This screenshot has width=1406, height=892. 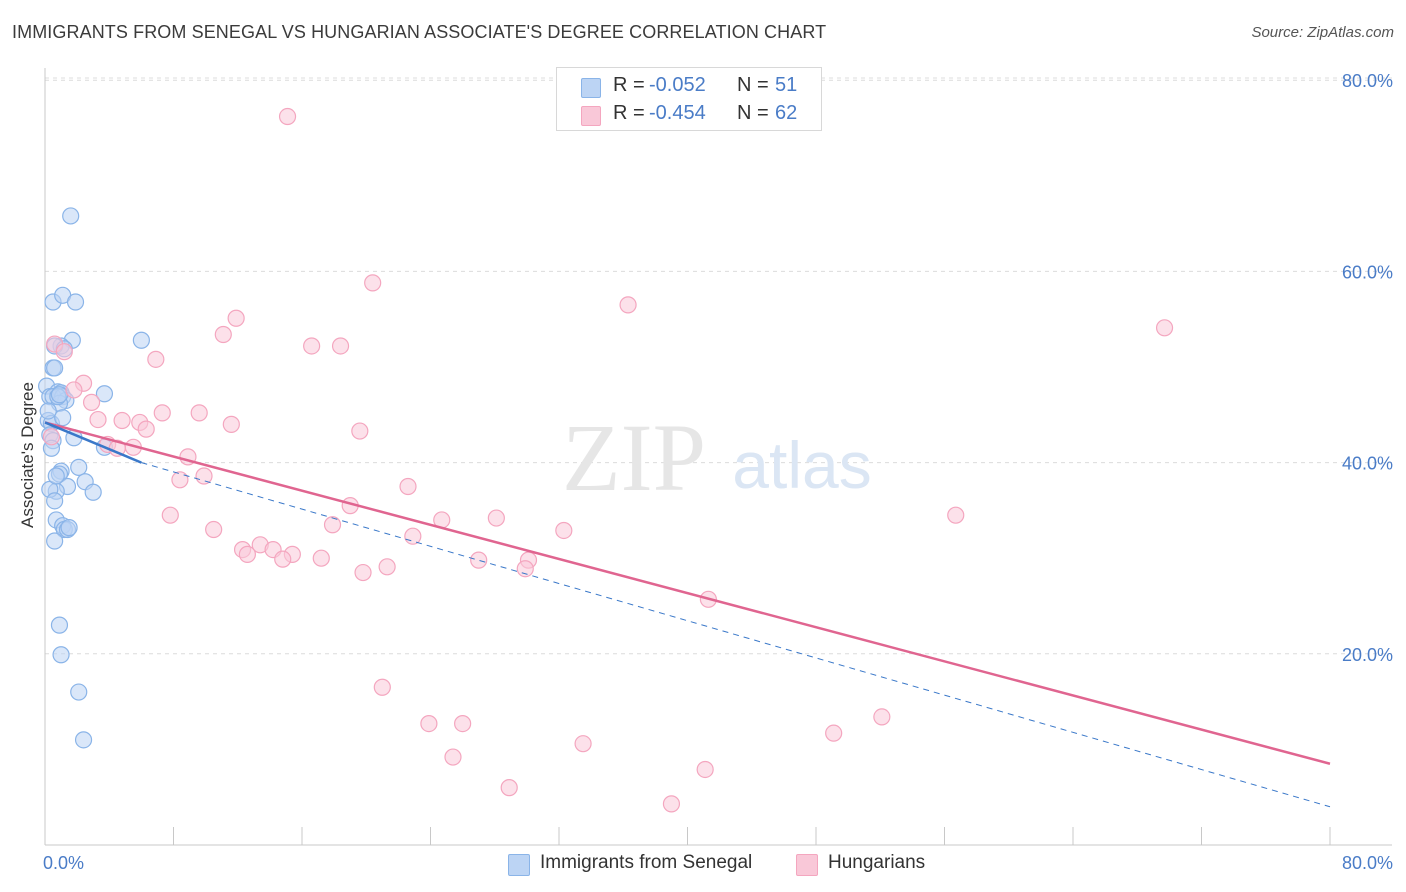 I want to click on legend-n-value: 51, so click(x=786, y=85).